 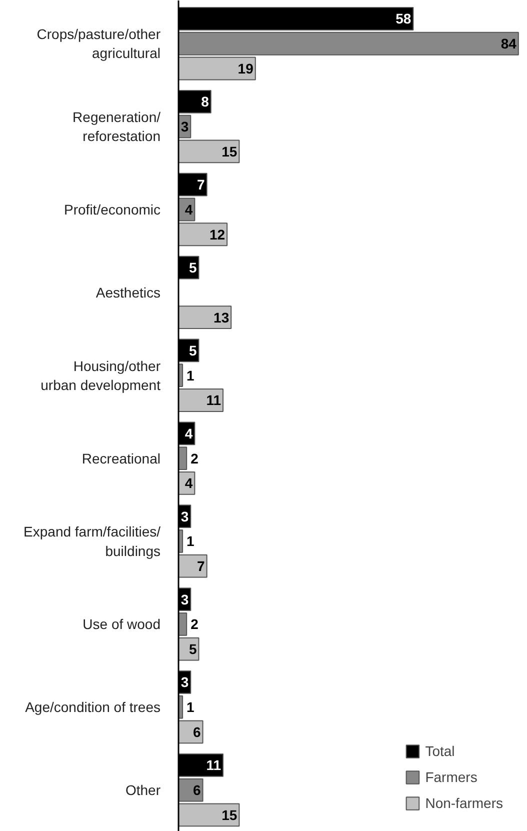 What do you see at coordinates (116, 126) in the screenshot?
I see `y-tick-label: Regeneration/ reforestation` at bounding box center [116, 126].